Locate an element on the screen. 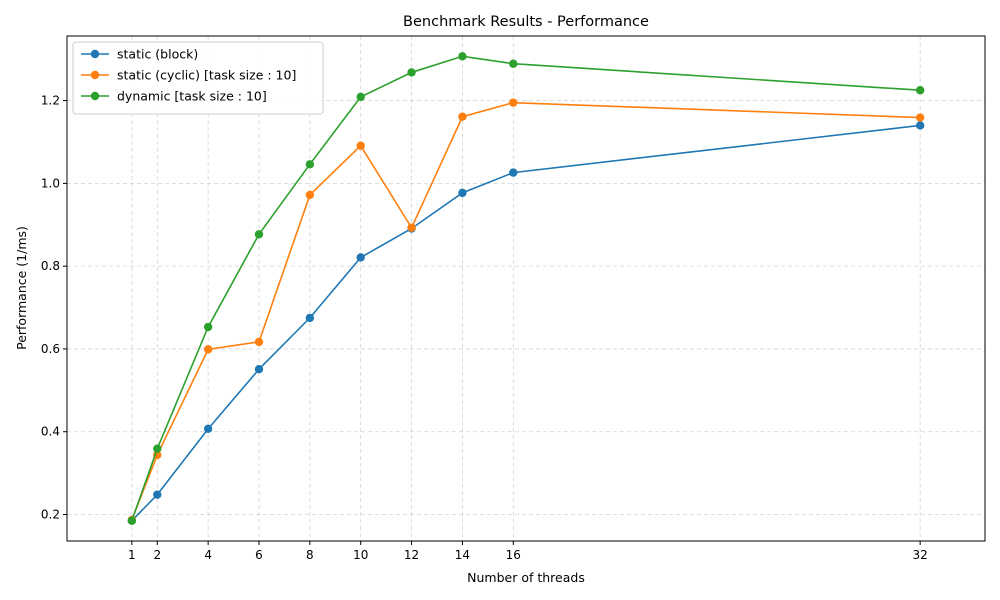 This screenshot has height=600, width=1000. legend-label: static (block) is located at coordinates (157, 54).